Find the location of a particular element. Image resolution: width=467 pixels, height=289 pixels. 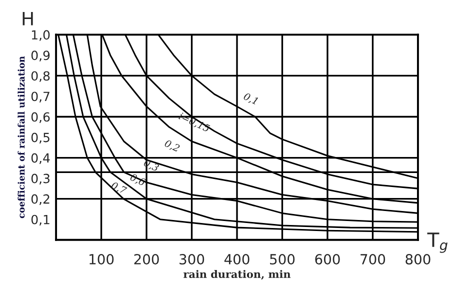

y-tick-label: 0,4 is located at coordinates (40, 158).